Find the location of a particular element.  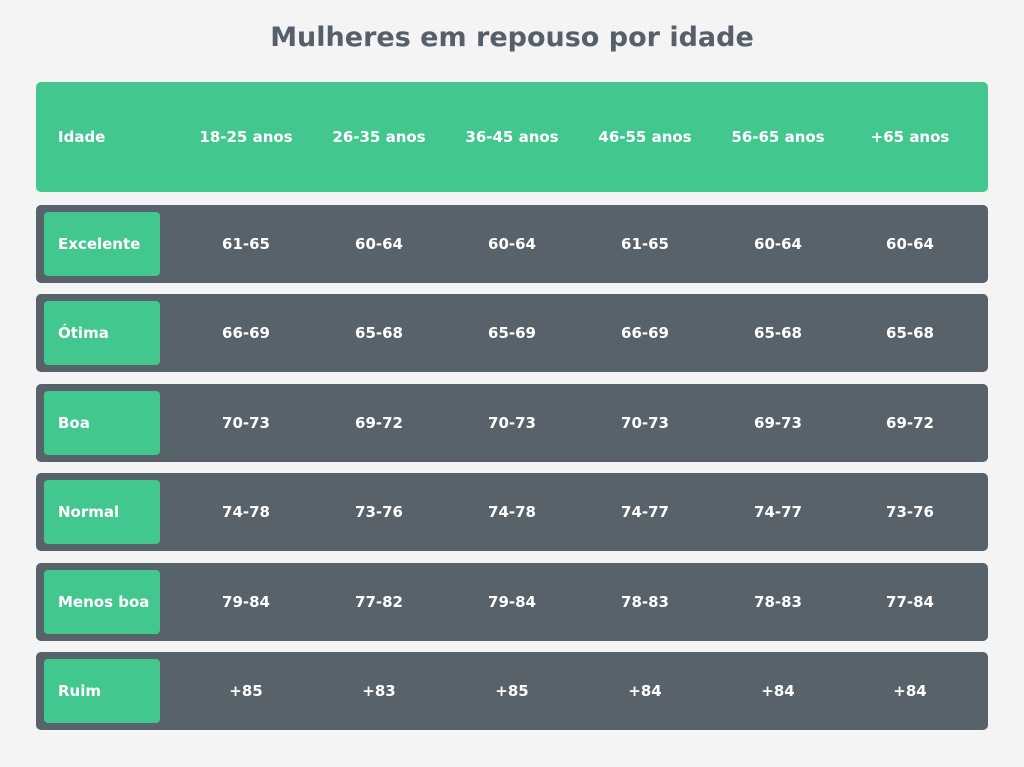

header-cell: +65 anos is located at coordinates (910, 137).